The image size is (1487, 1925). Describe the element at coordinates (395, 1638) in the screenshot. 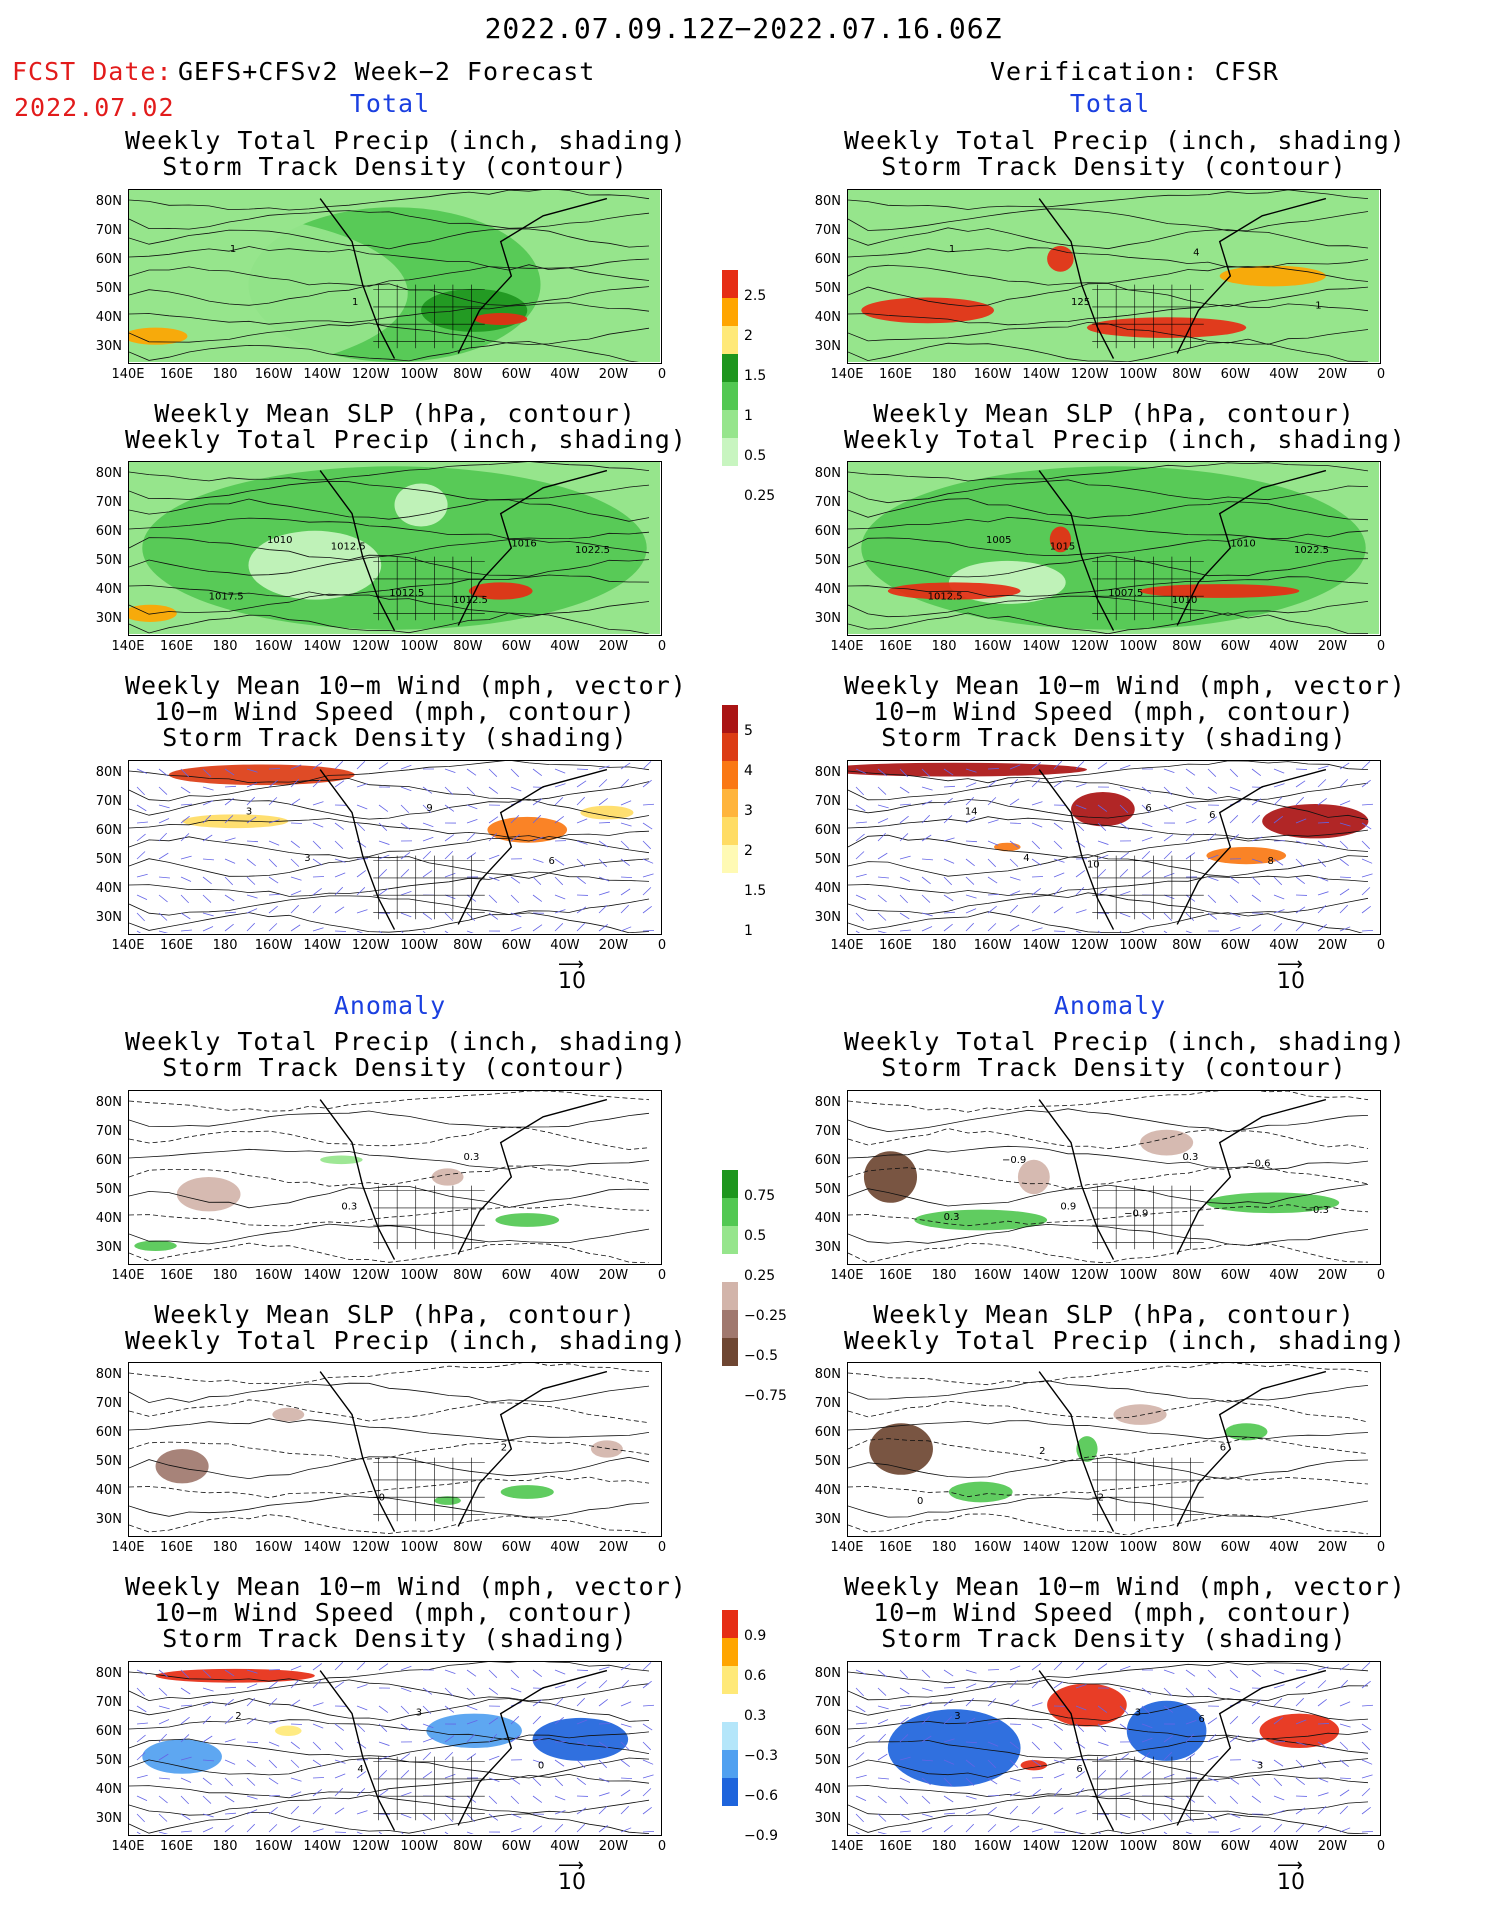

I see `panel-title-line: Storm Track Density (shading)` at that location.